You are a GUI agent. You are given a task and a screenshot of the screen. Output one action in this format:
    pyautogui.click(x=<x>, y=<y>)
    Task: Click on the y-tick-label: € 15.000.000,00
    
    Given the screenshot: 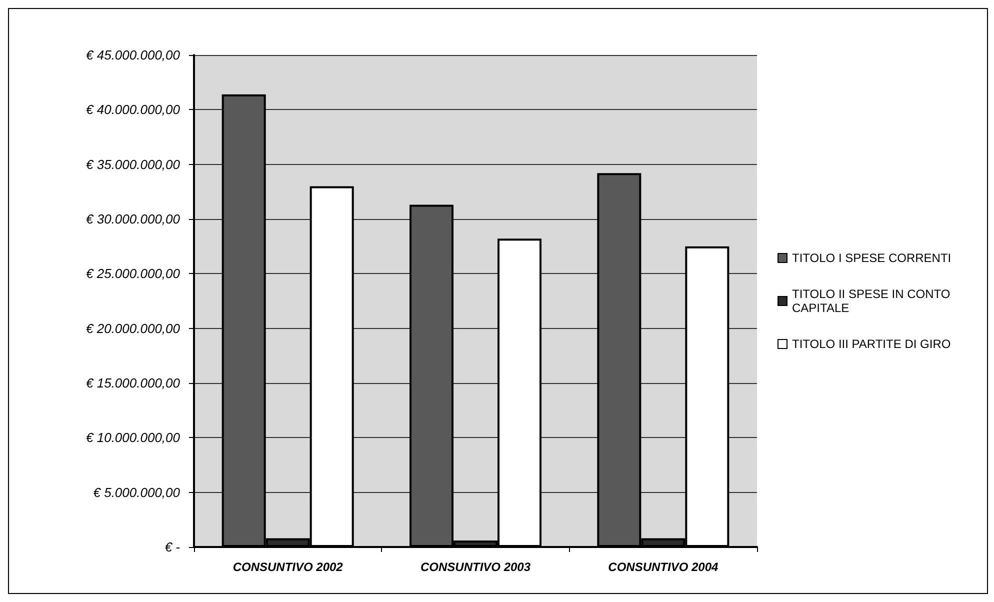 What is the action you would take?
    pyautogui.click(x=133, y=383)
    